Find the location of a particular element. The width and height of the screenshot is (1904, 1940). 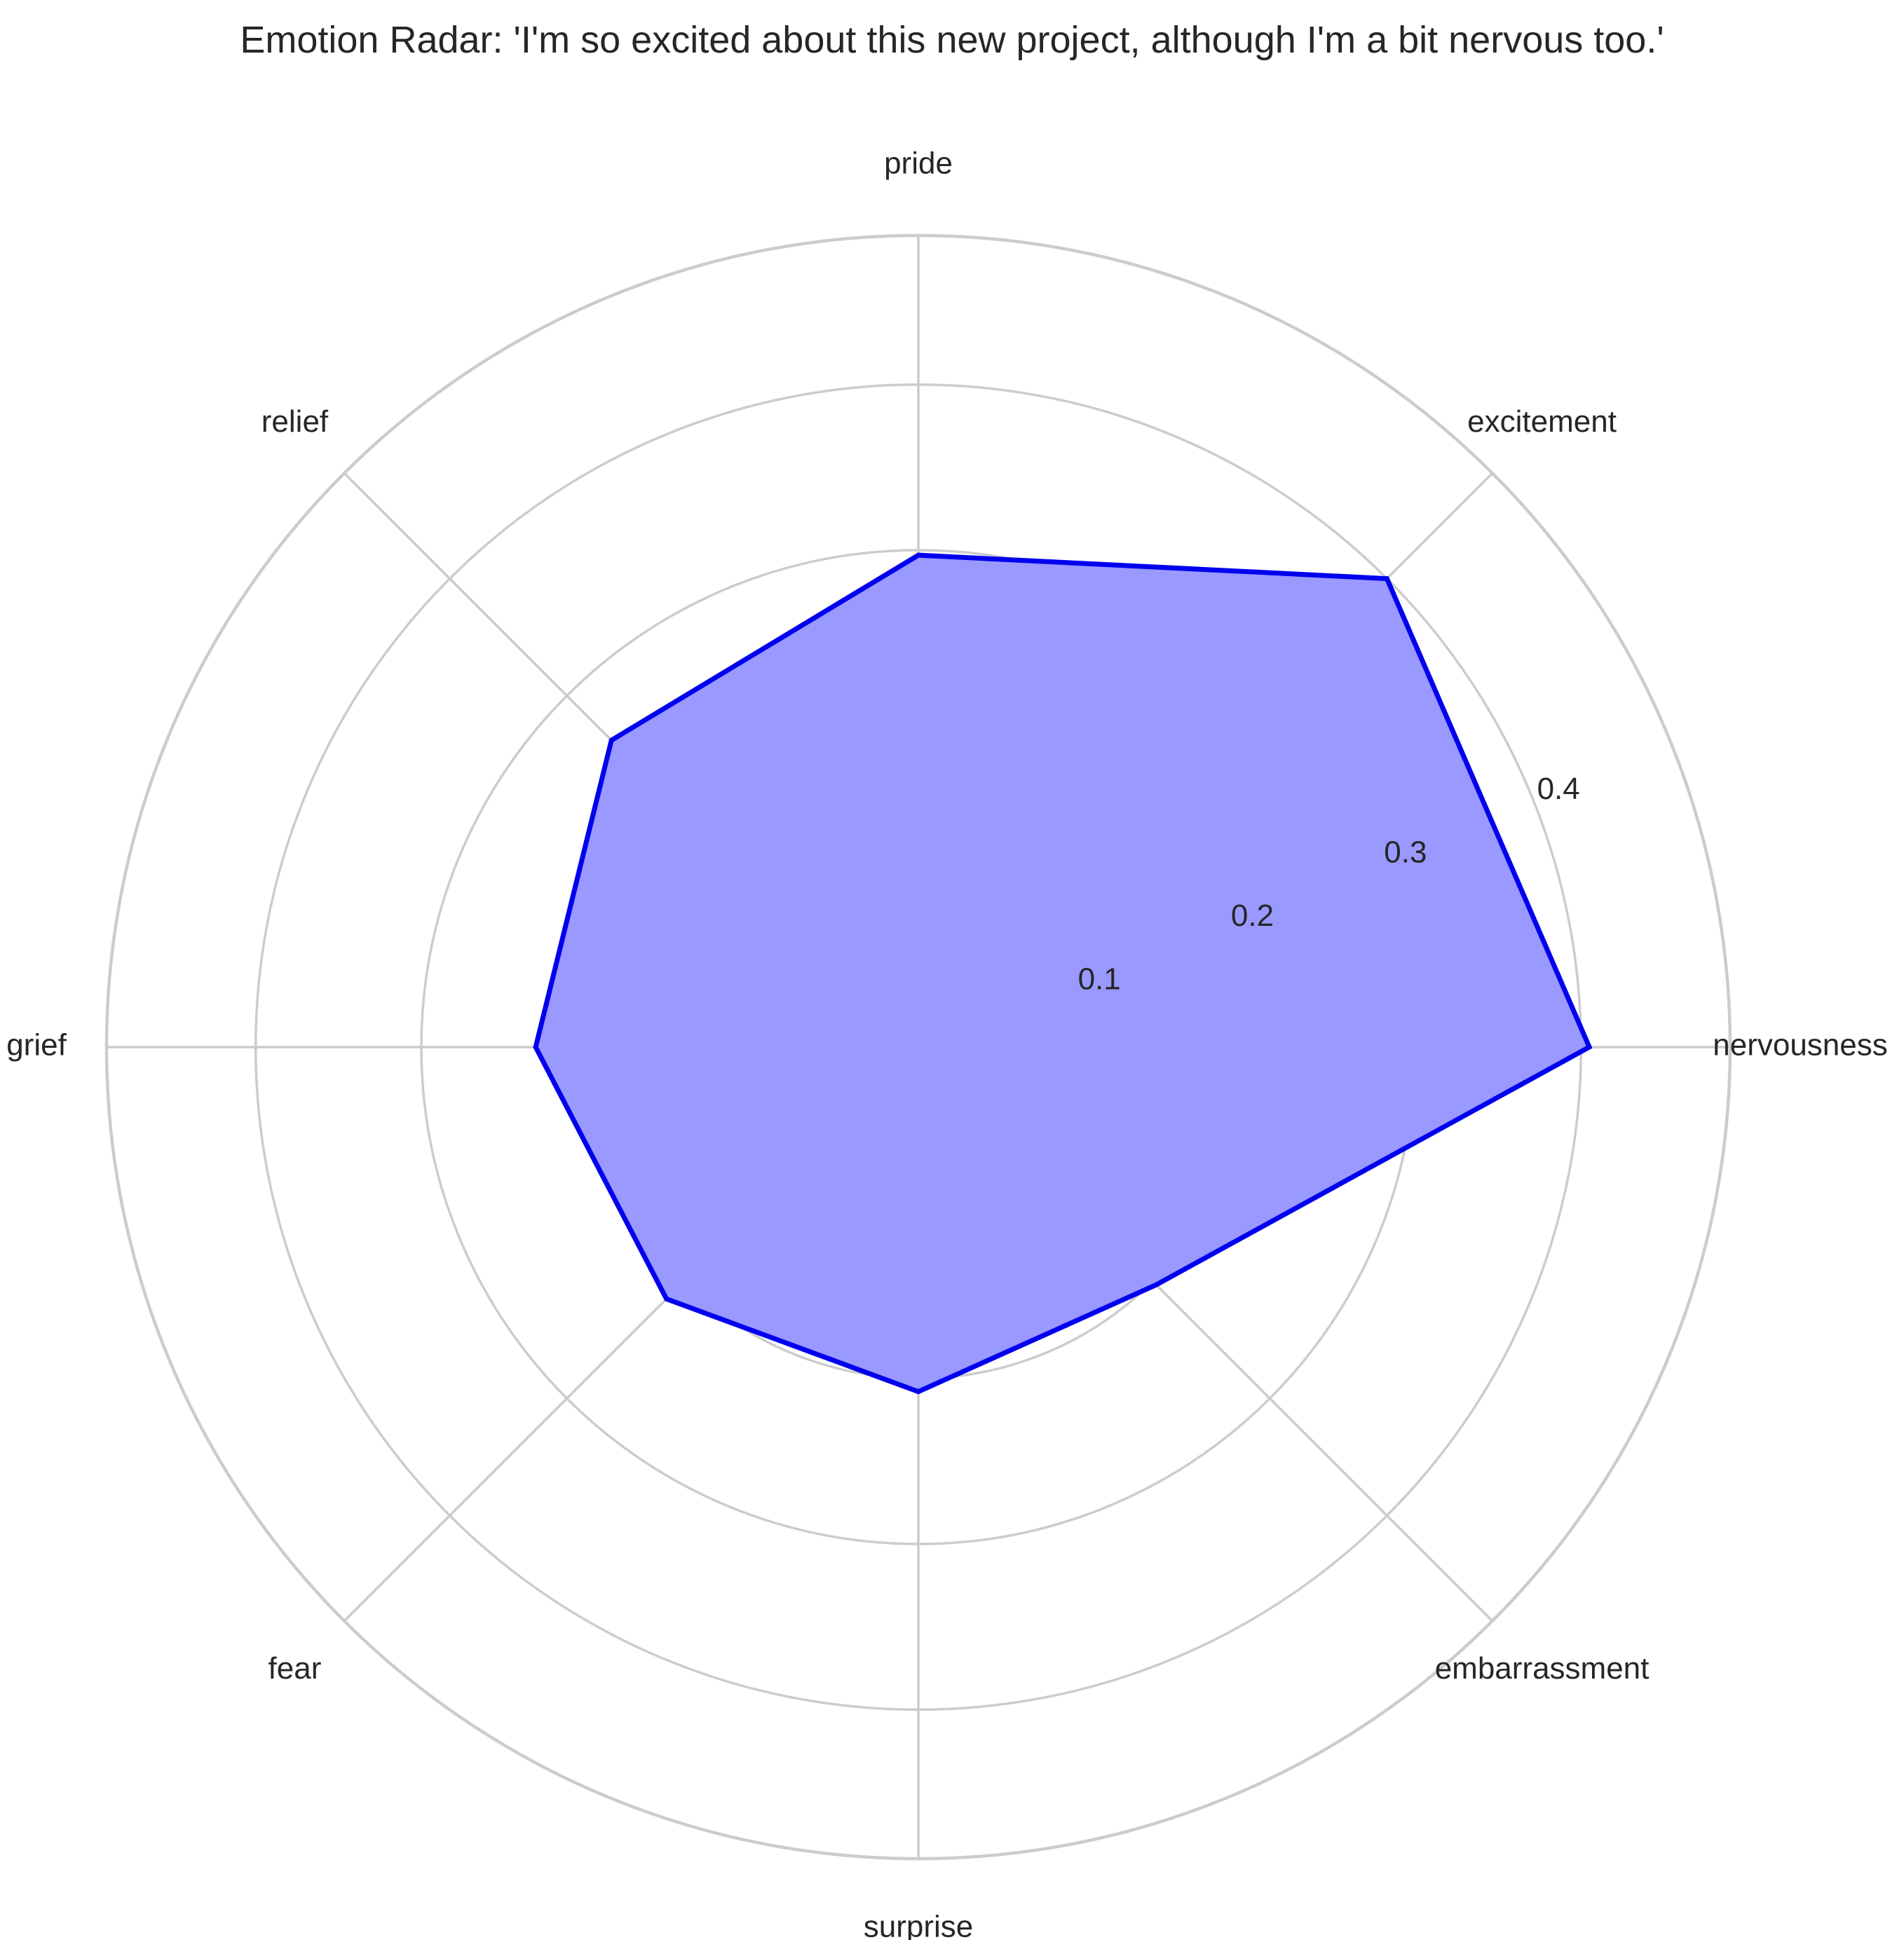

category-label-pride: pride is located at coordinates (918, 163).